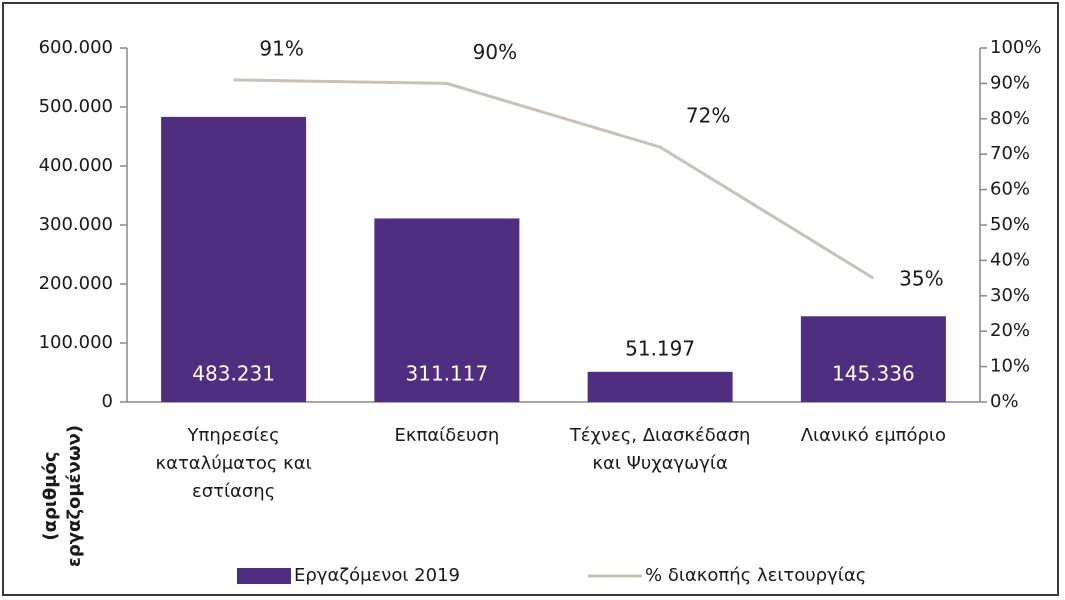  I want to click on bar-value-label: 145.336, so click(873, 374).